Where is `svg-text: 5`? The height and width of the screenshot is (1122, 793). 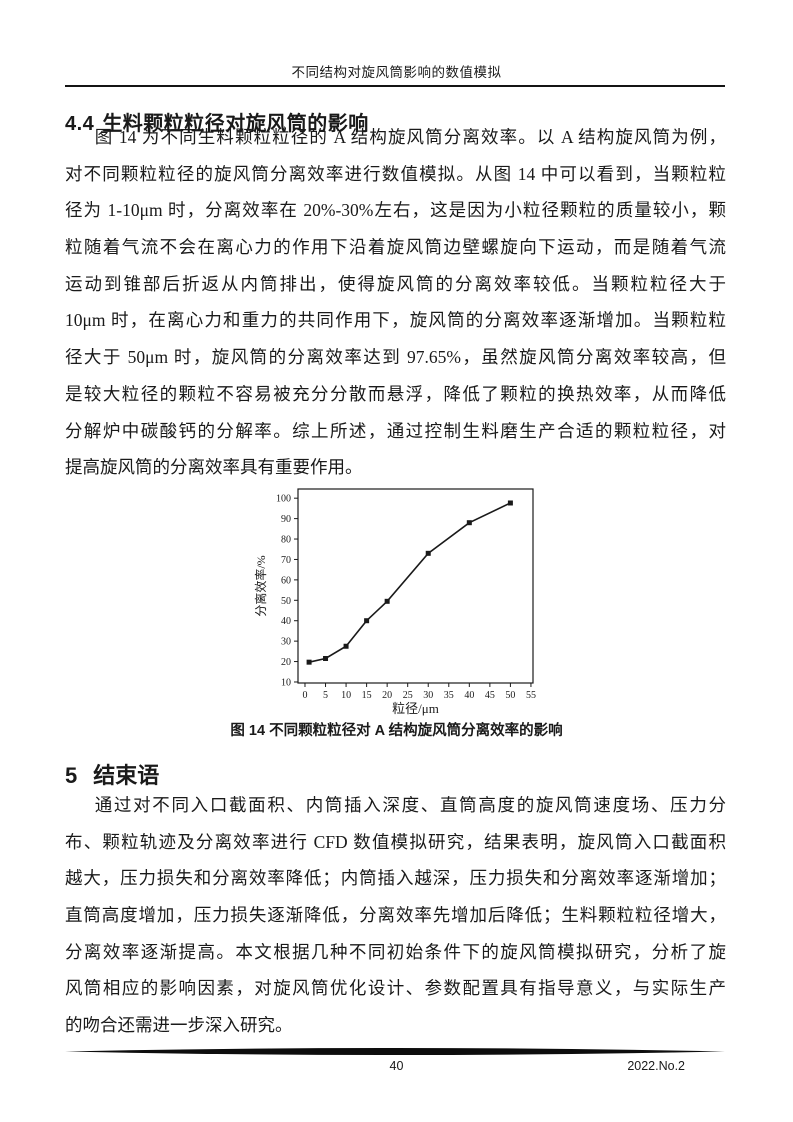
svg-text: 5 is located at coordinates (325, 695).